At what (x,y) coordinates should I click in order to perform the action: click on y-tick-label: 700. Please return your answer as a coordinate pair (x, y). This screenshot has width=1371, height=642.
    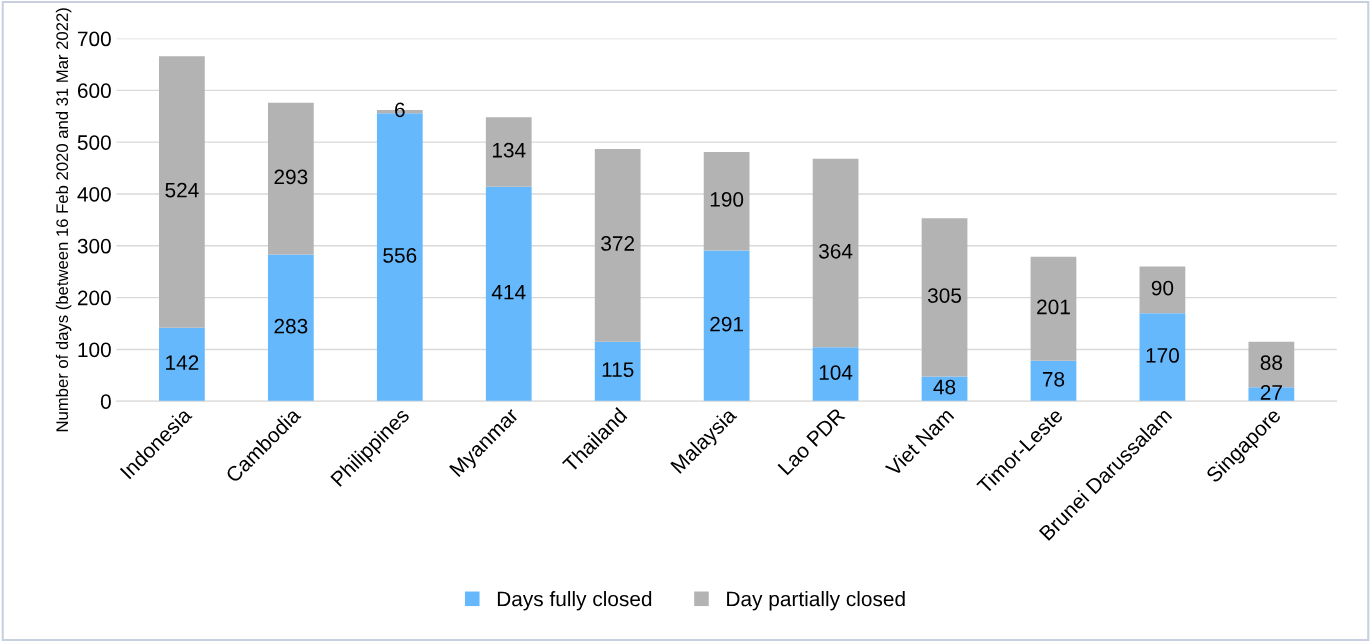
    Looking at the image, I should click on (94, 39).